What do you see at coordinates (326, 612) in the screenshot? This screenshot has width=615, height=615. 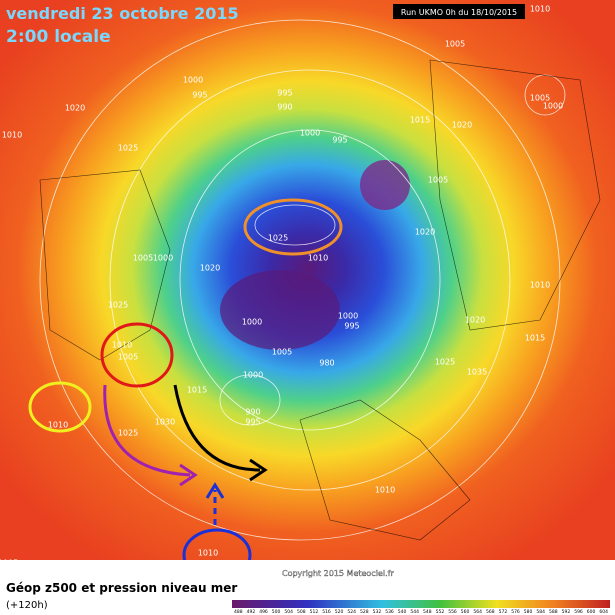 I see `scale-label: 516` at bounding box center [326, 612].